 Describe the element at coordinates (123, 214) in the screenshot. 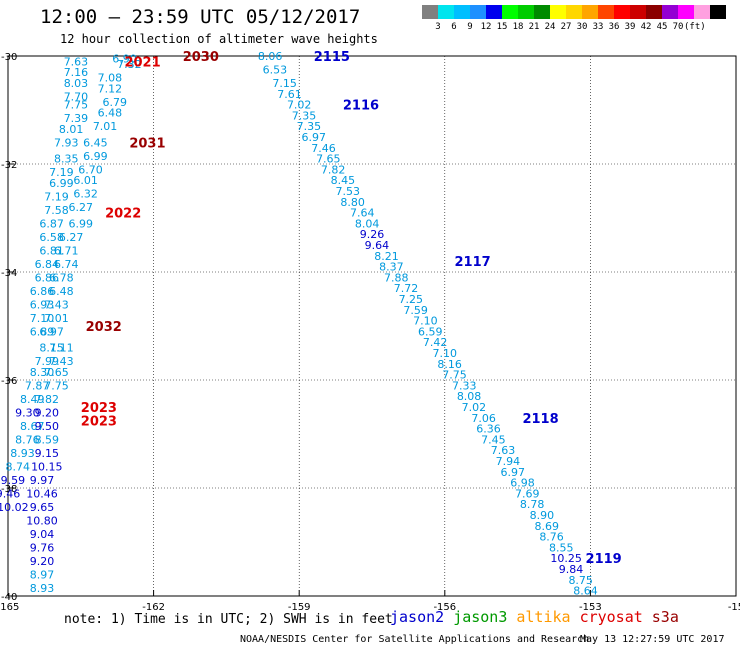

I see `track-time-label: 2022` at that location.